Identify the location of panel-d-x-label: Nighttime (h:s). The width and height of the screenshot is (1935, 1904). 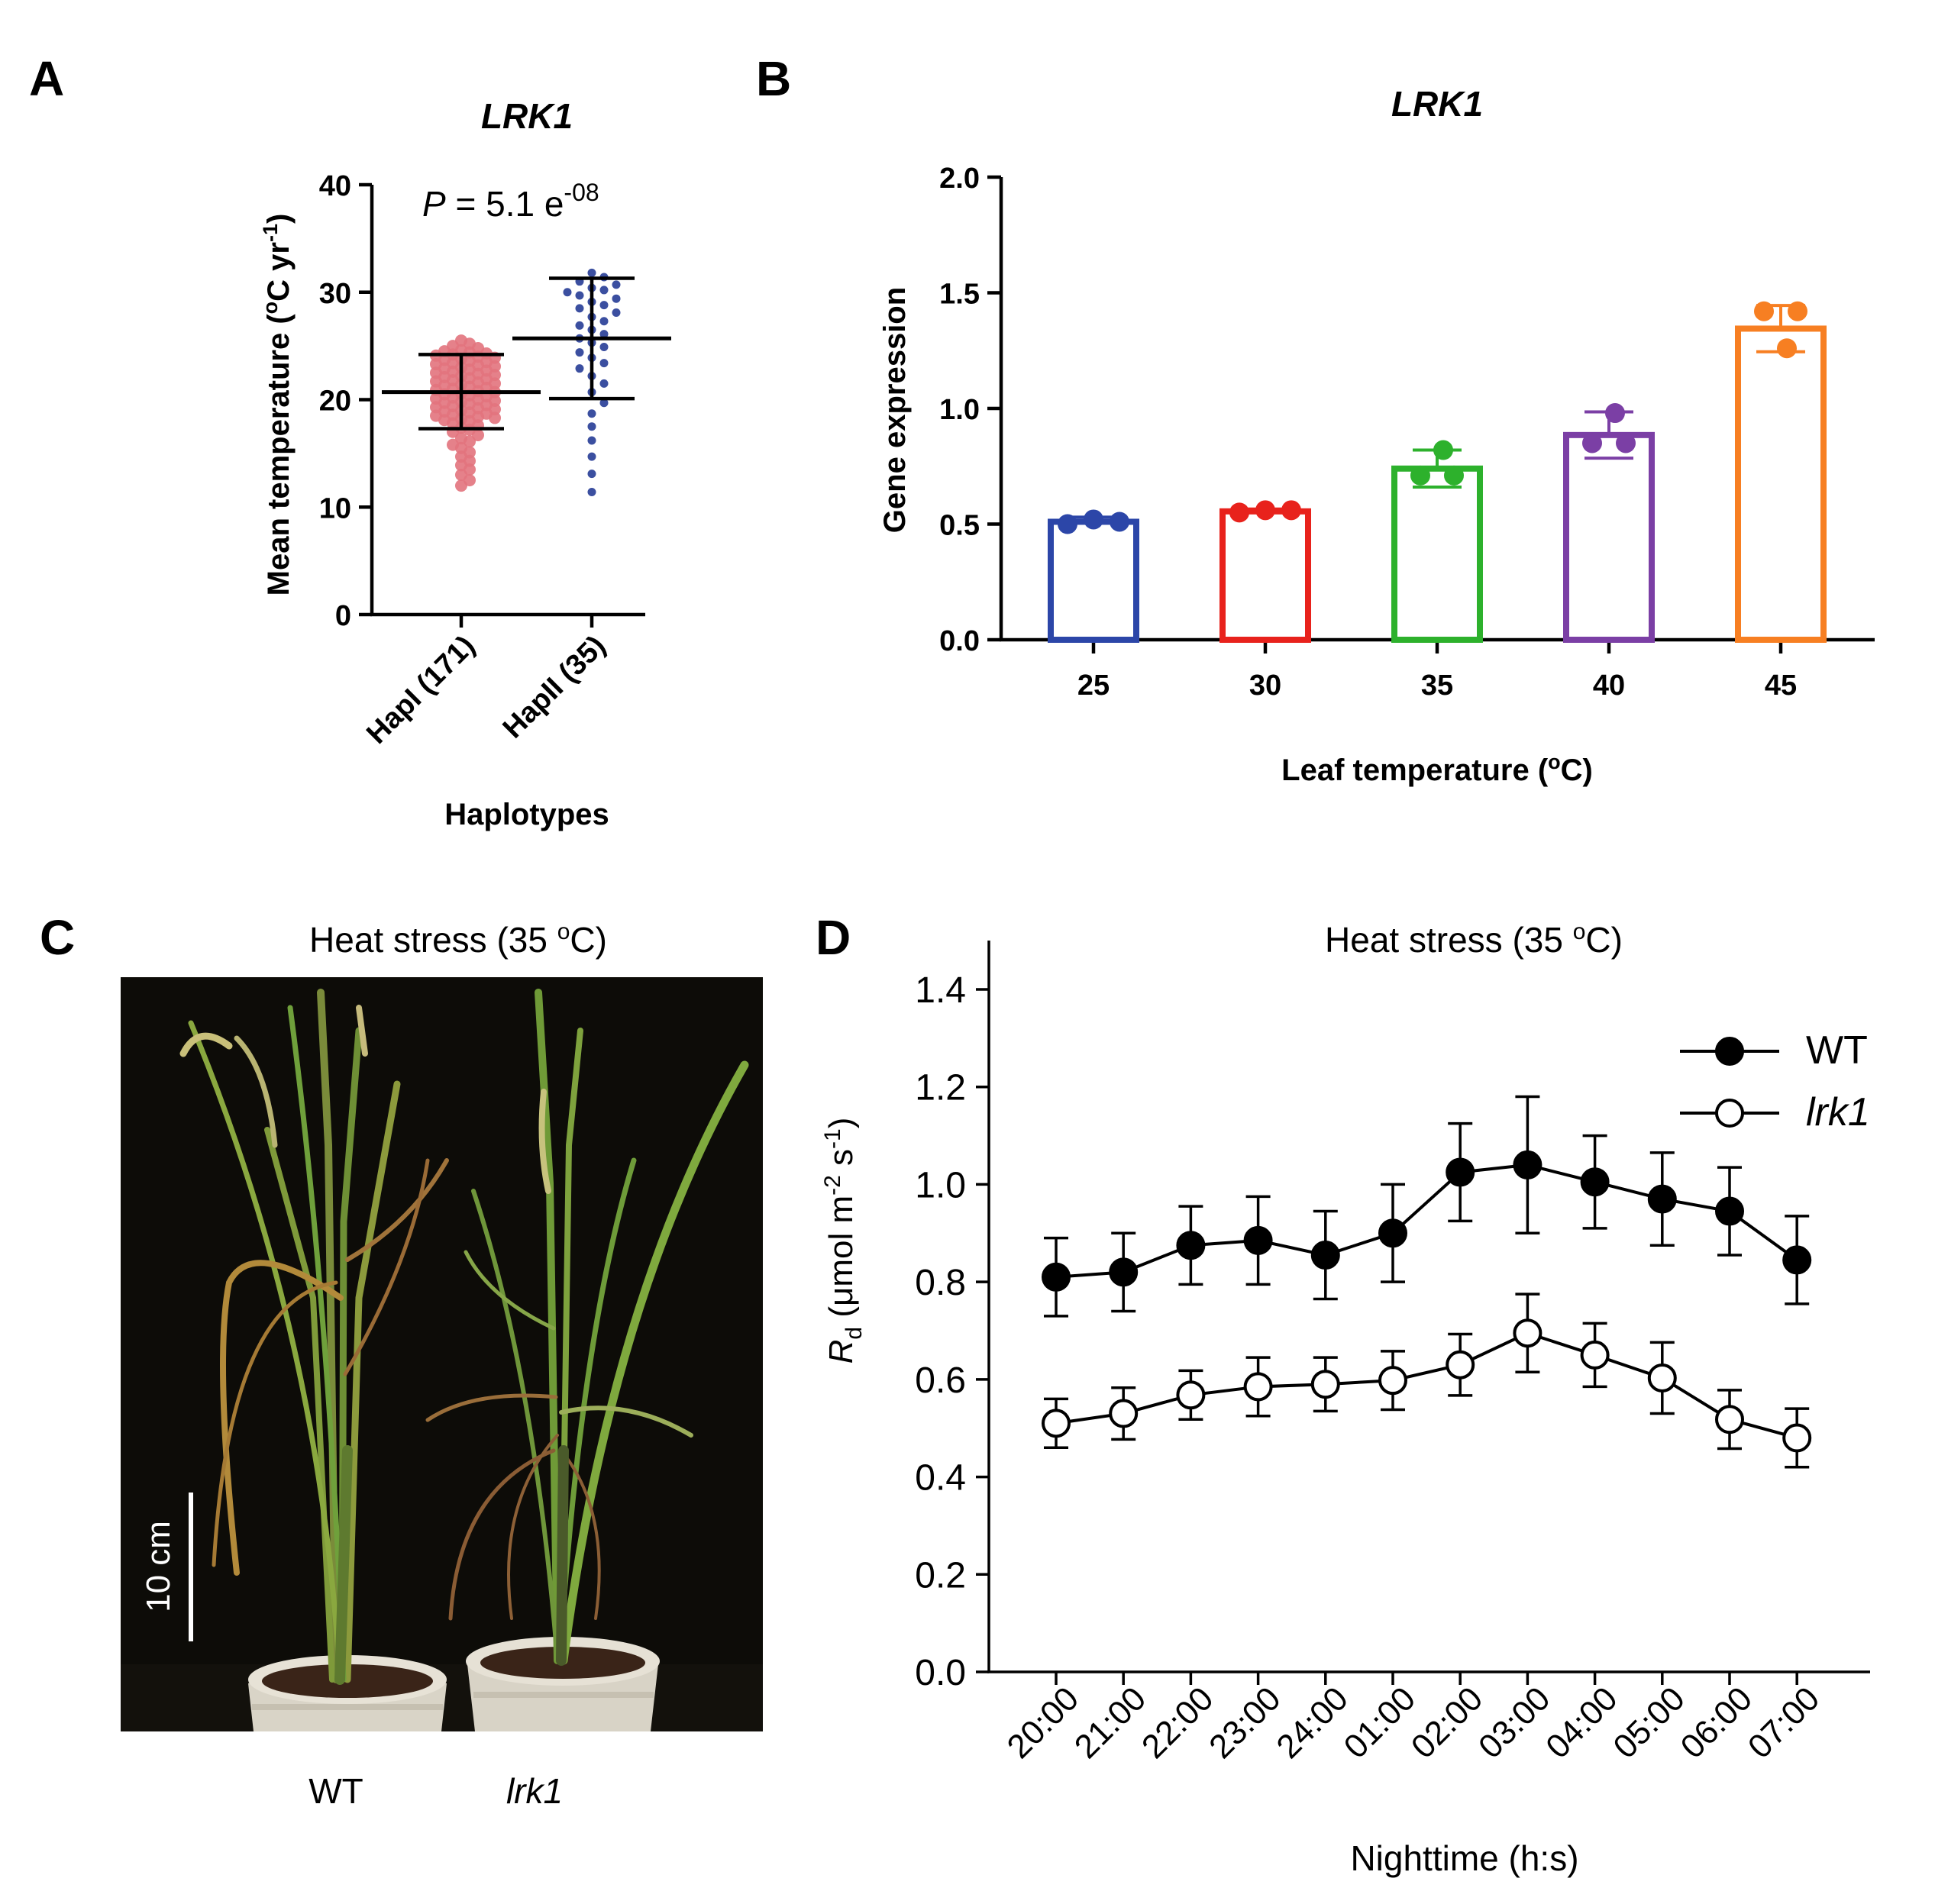
(1464, 1858).